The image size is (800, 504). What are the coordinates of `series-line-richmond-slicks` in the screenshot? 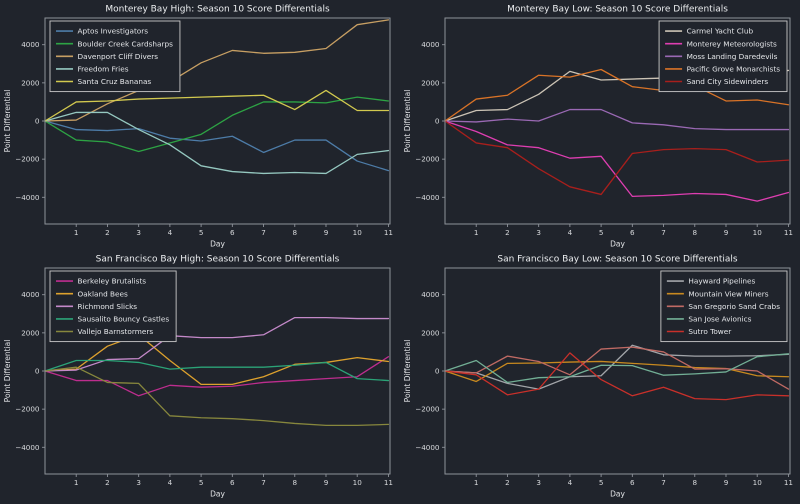 It's located at (217, 344).